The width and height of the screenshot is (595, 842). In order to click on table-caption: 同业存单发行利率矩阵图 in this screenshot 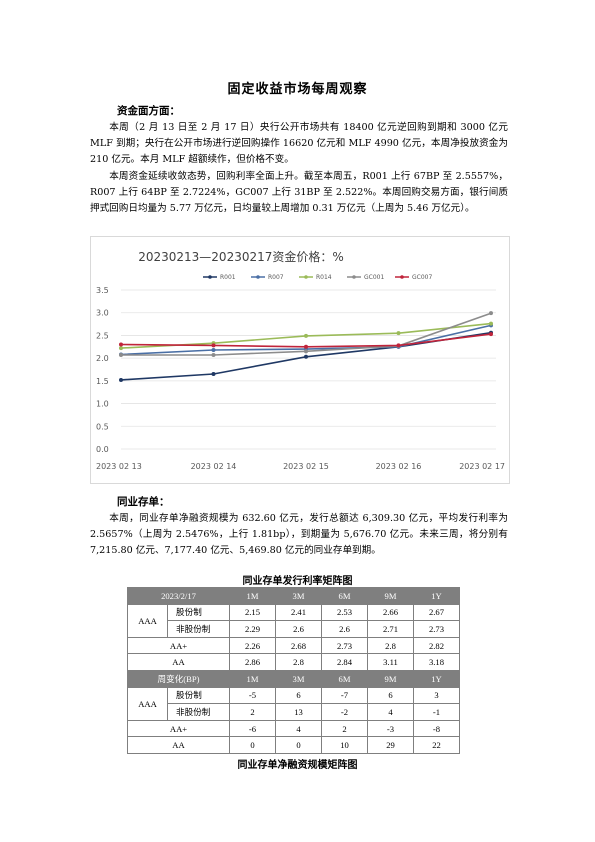, I will do `click(297, 581)`.